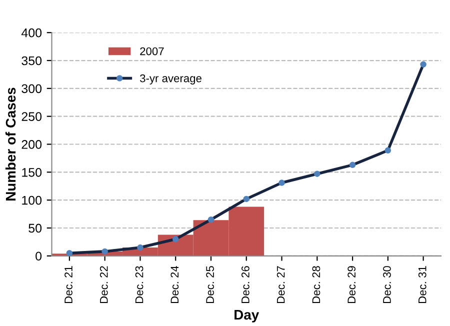  Describe the element at coordinates (32, 200) in the screenshot. I see `y-tick-label: 100` at that location.